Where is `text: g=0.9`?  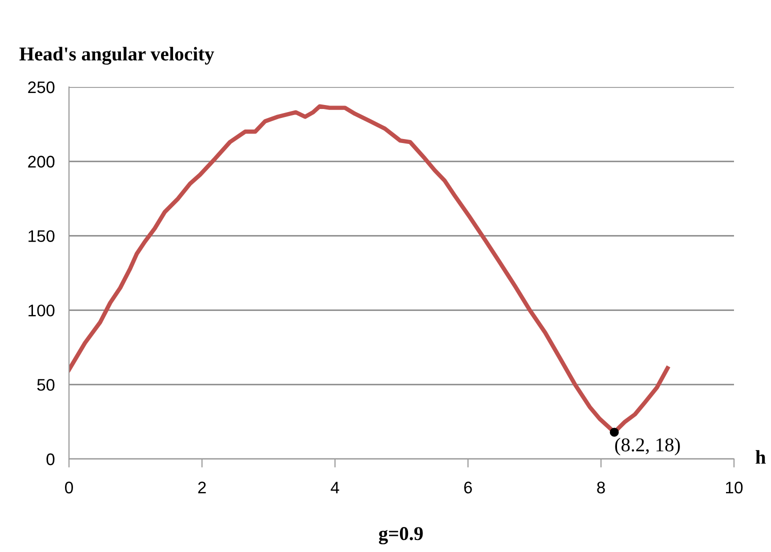
text: g=0.9 is located at coordinates (400, 535).